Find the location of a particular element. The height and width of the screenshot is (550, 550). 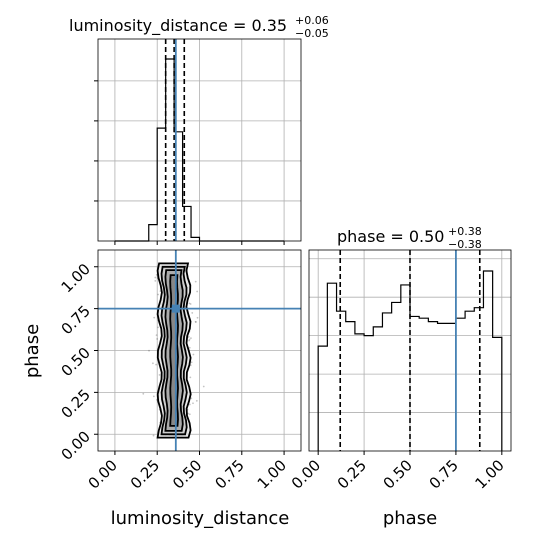

density-xtick-label-1: 0.25 is located at coordinates (145, 474).